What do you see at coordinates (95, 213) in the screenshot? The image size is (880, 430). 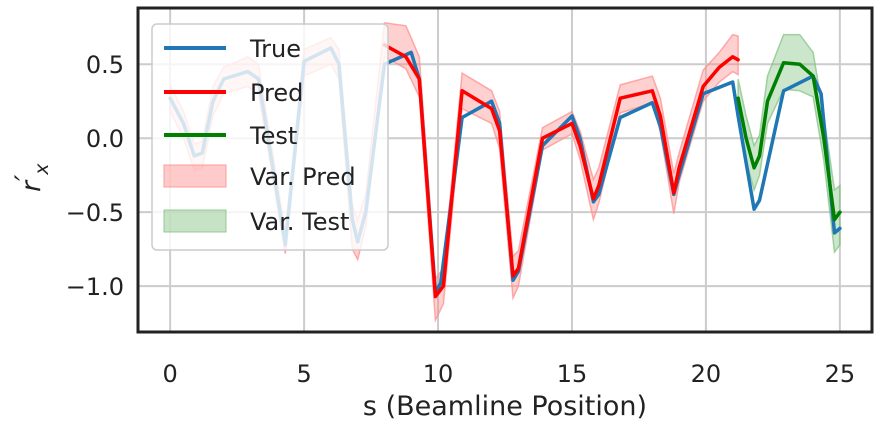 I see `y-tick-label: −0.5` at bounding box center [95, 213].